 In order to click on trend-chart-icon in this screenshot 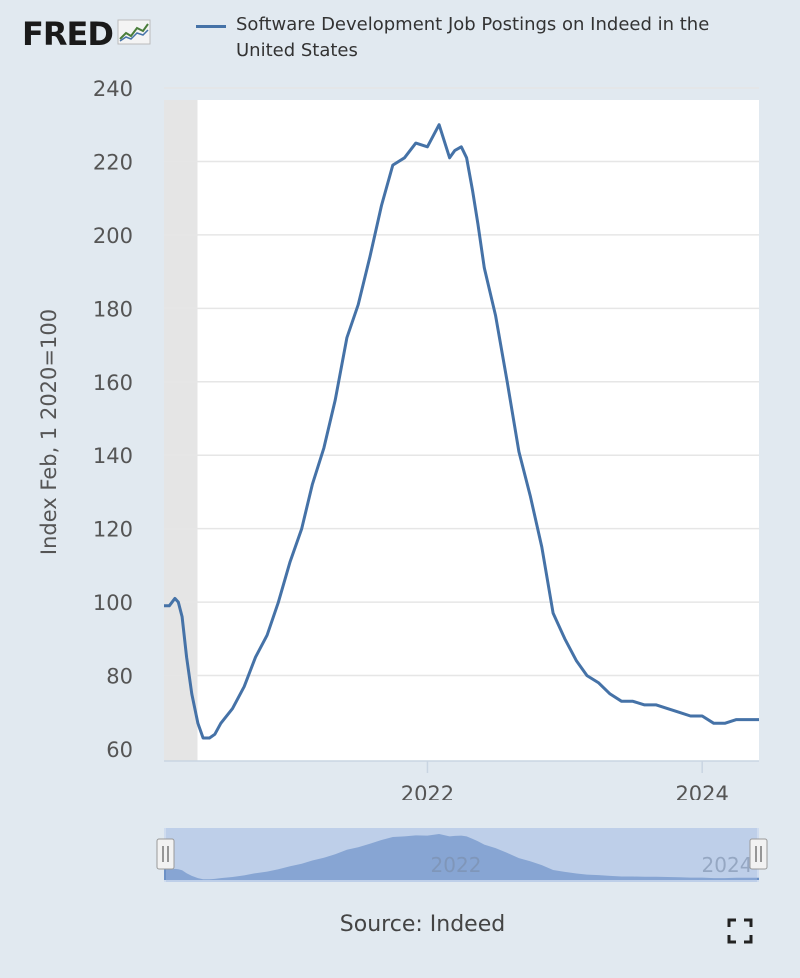, I will do `click(134, 34)`.